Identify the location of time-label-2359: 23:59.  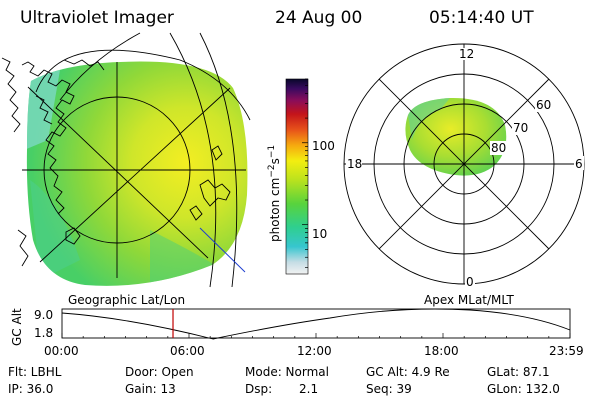
(566, 351).